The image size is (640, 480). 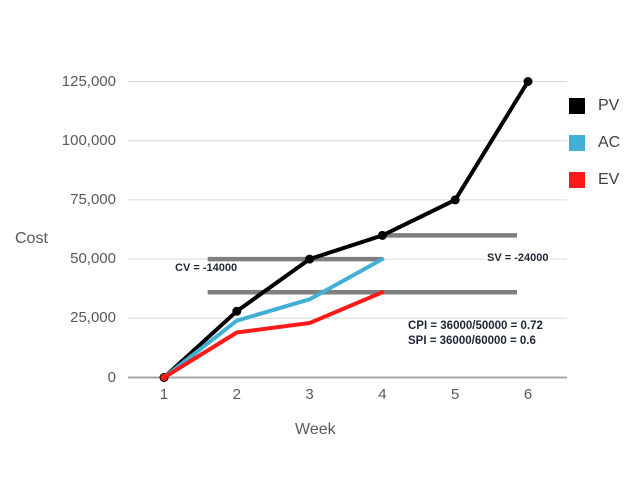 What do you see at coordinates (236, 394) in the screenshot?
I see `x-tick-2: 2` at bounding box center [236, 394].